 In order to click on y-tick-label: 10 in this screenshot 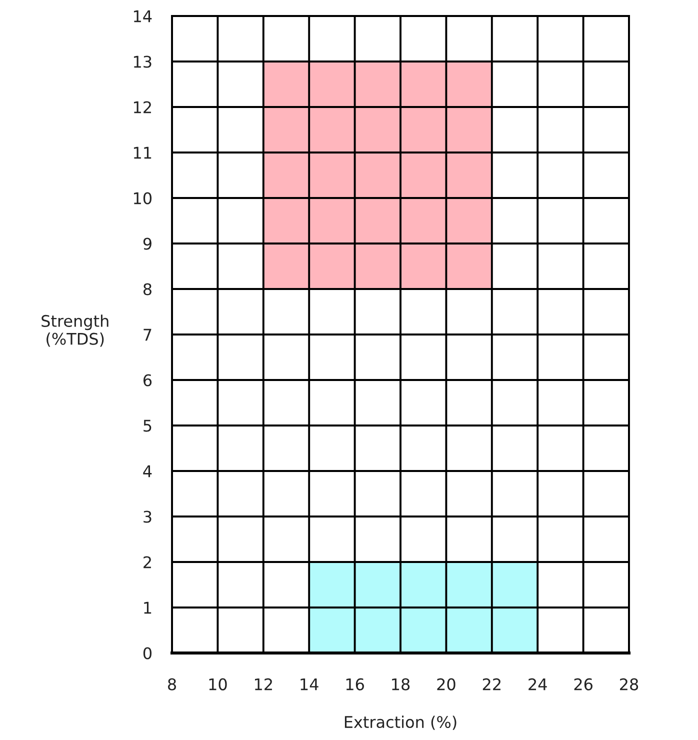, I will do `click(143, 198)`.